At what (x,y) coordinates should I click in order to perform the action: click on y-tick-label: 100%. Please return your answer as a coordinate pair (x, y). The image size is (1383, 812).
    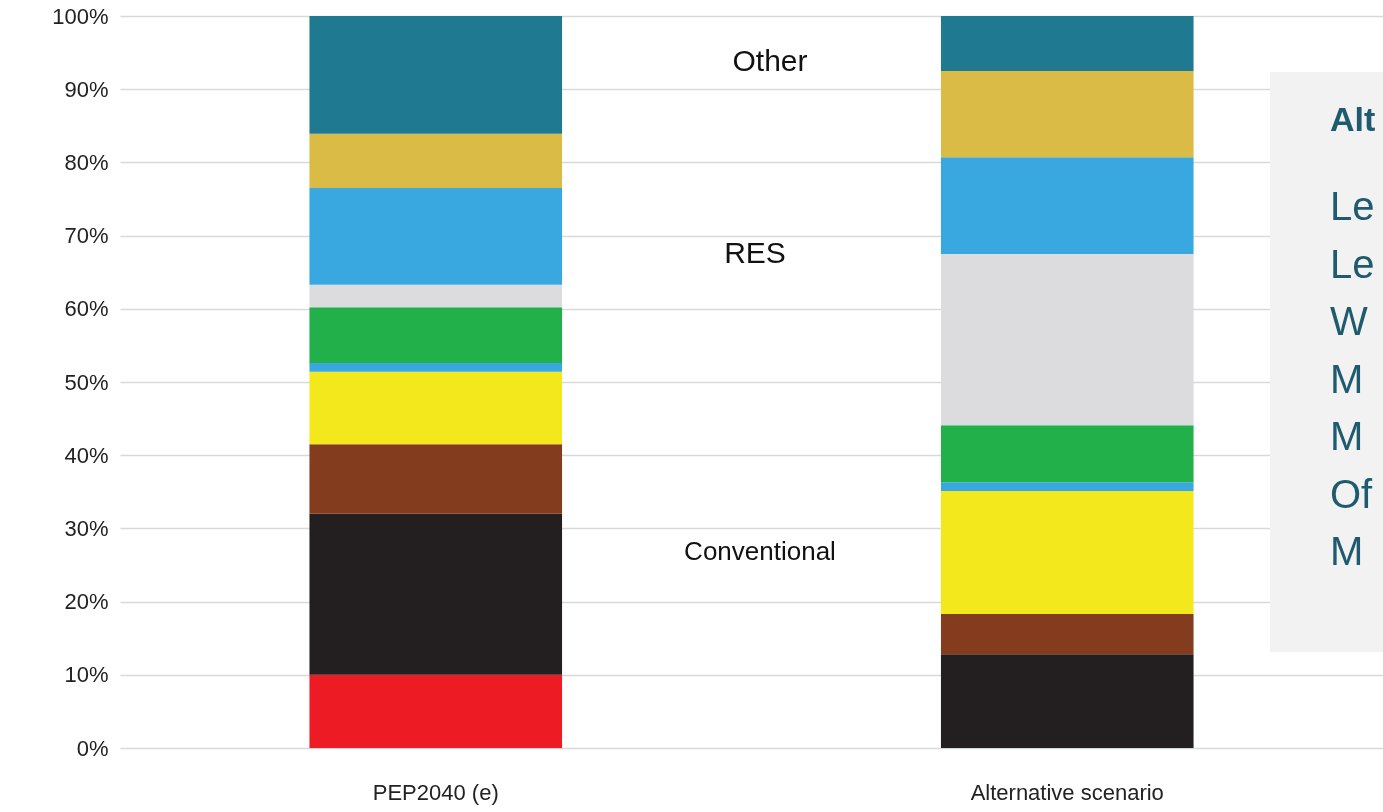
    Looking at the image, I should click on (80, 16).